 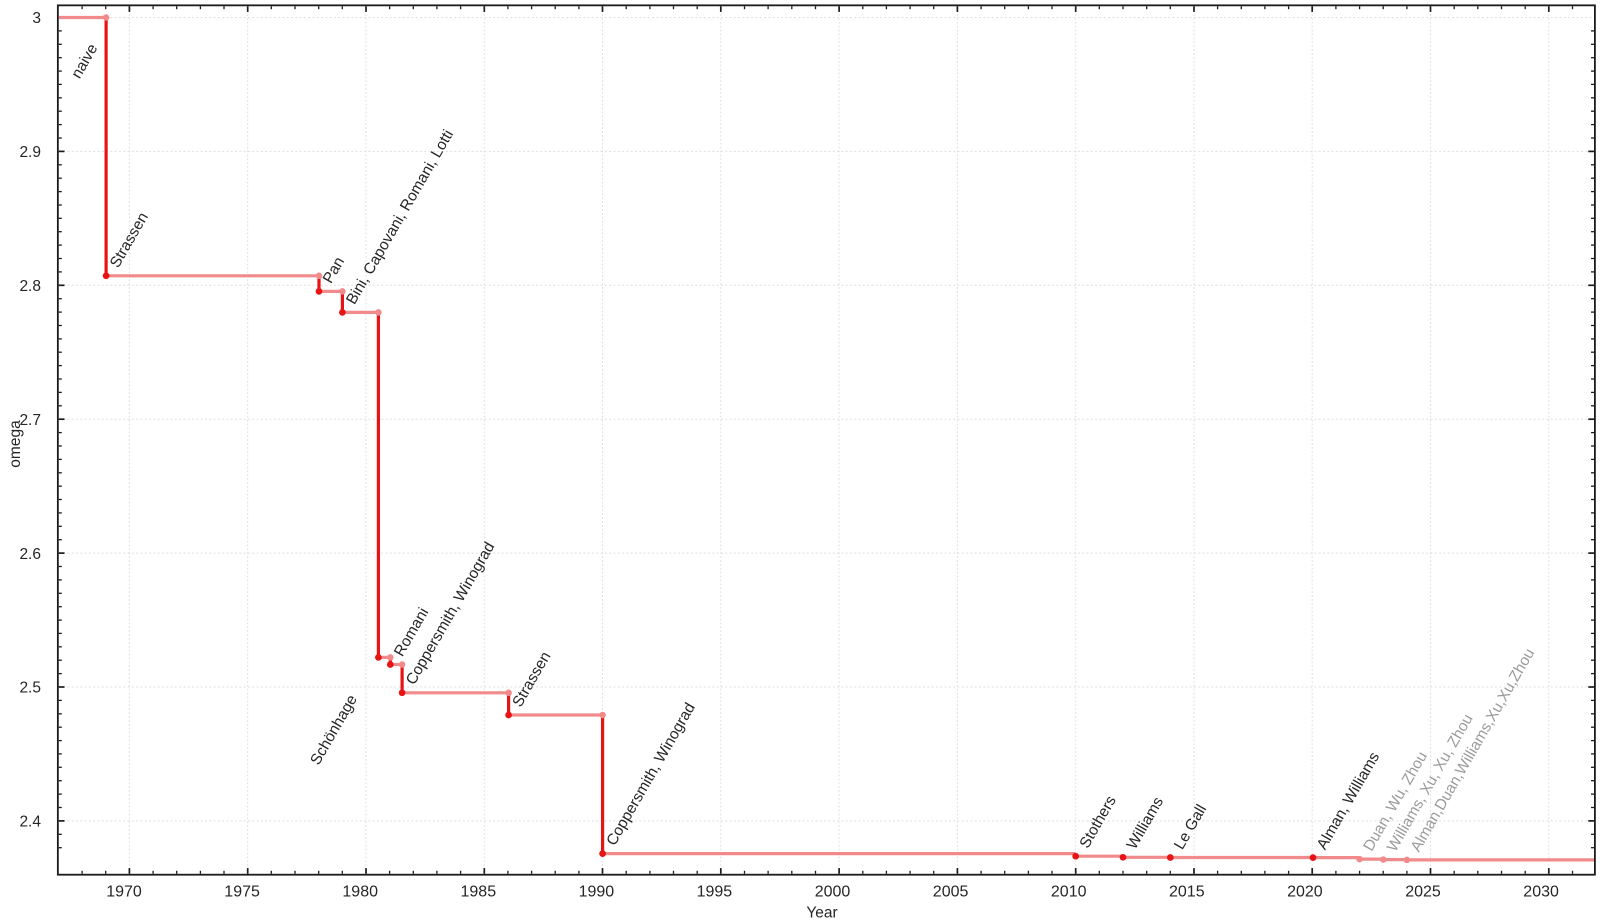 I want to click on svg-text: 2.8, so click(x=30, y=286).